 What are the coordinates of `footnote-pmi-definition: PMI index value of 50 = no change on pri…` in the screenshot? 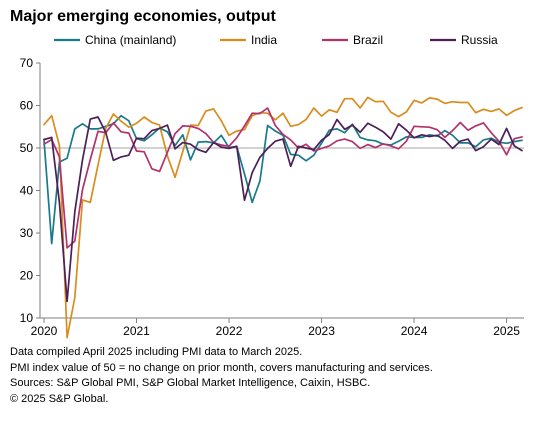 It's located at (221, 367).